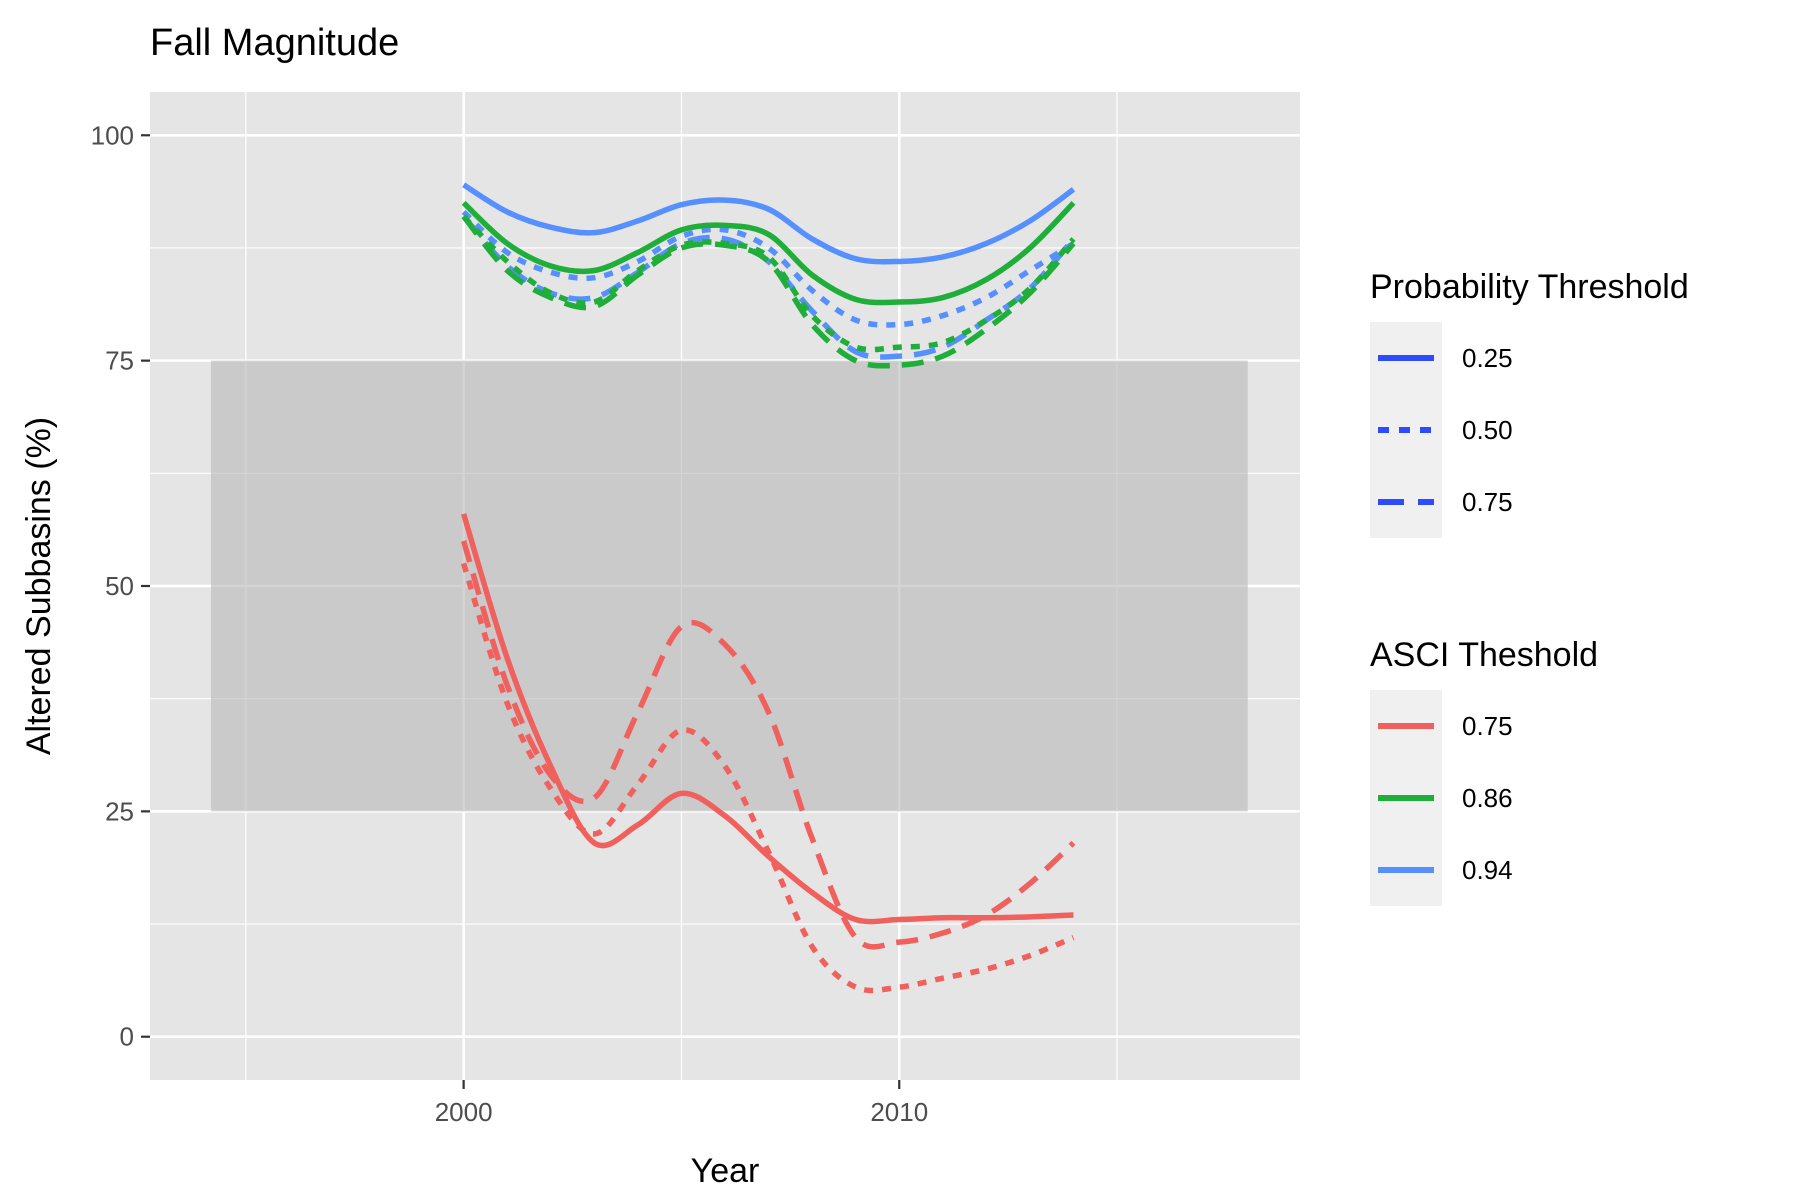 This screenshot has width=1800, height=1200. Describe the element at coordinates (1529, 287) in the screenshot. I see `legend-title: Probability Threshold` at that location.